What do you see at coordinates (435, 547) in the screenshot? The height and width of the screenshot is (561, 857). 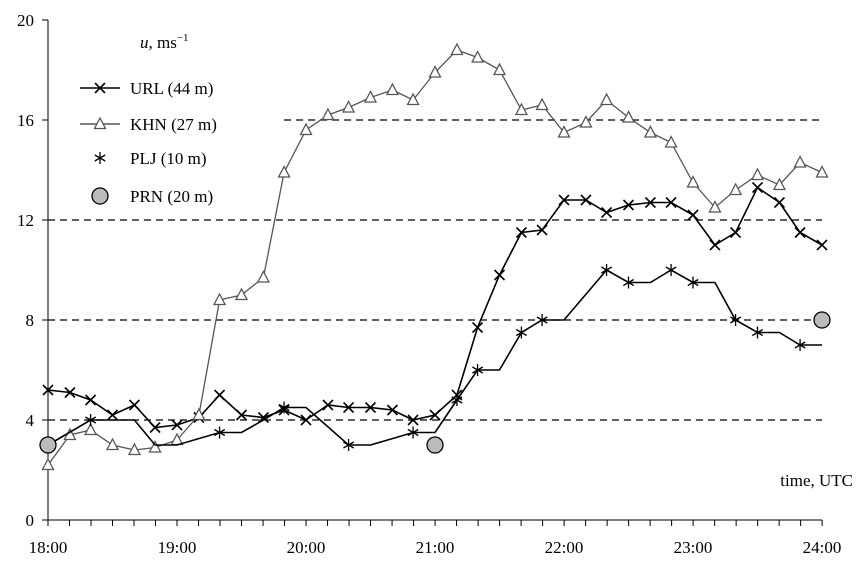 I see `x-tick-label: 21:00` at bounding box center [435, 547].